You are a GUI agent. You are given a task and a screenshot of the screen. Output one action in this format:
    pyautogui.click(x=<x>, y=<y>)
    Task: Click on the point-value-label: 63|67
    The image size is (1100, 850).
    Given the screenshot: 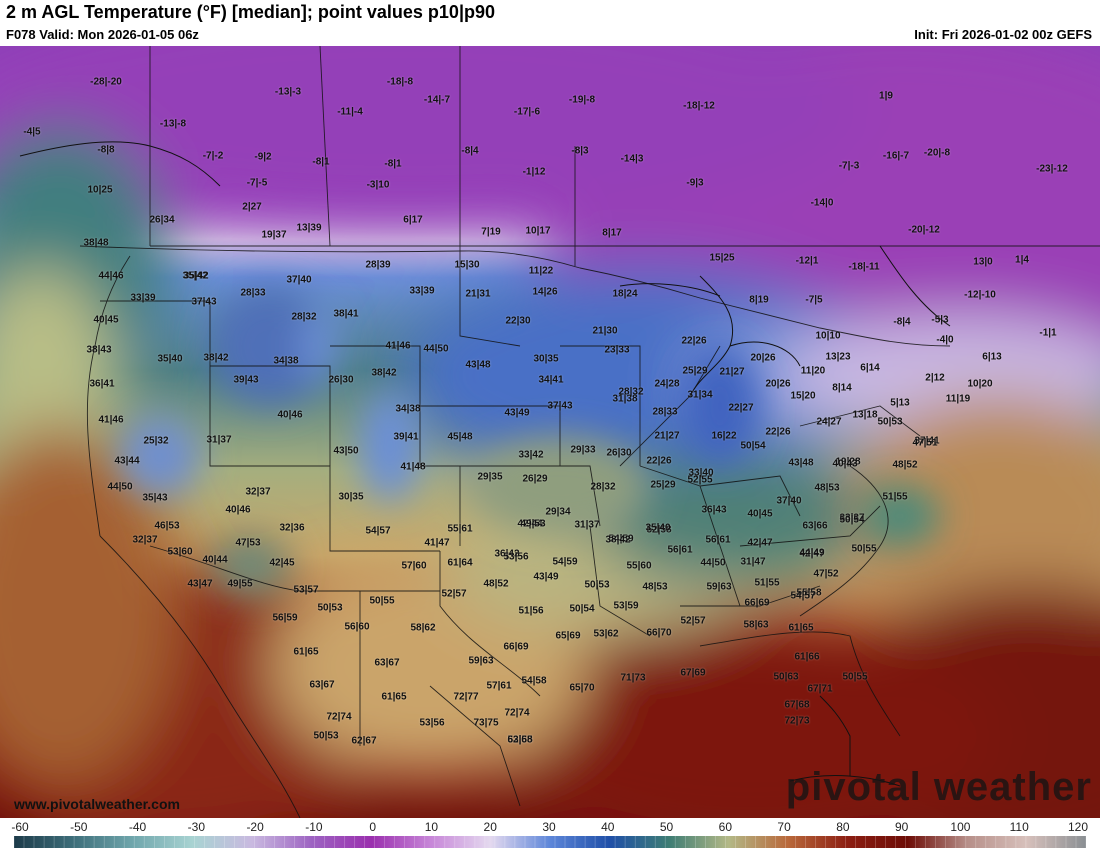 What is the action you would take?
    pyautogui.click(x=322, y=685)
    